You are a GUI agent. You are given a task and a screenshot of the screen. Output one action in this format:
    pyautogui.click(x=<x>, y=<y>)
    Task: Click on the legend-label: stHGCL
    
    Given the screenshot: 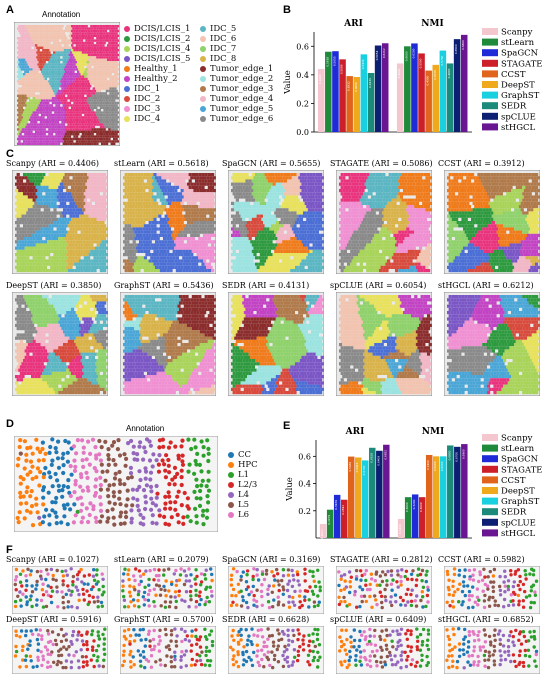 What is the action you would take?
    pyautogui.click(x=518, y=128)
    